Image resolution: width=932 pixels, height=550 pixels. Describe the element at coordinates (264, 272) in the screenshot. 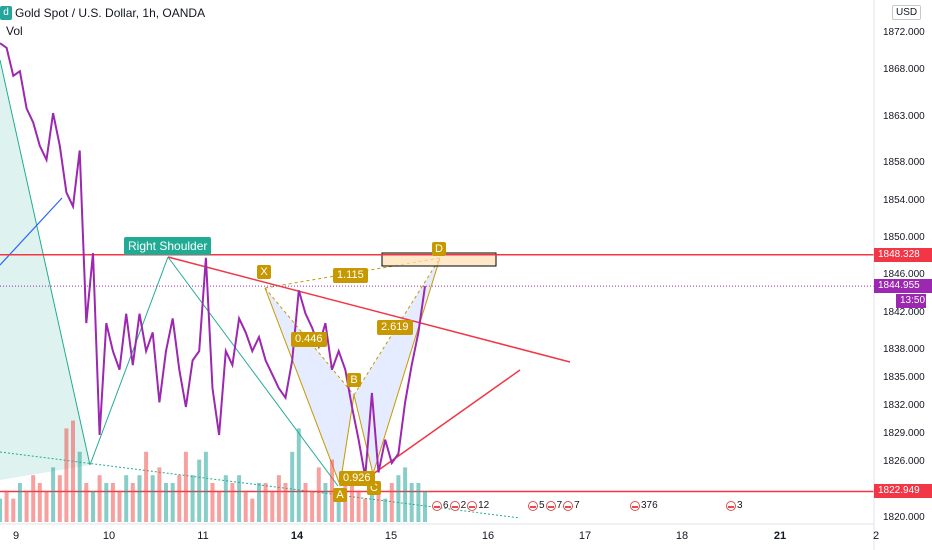

I see `point-x-label: X` at that location.